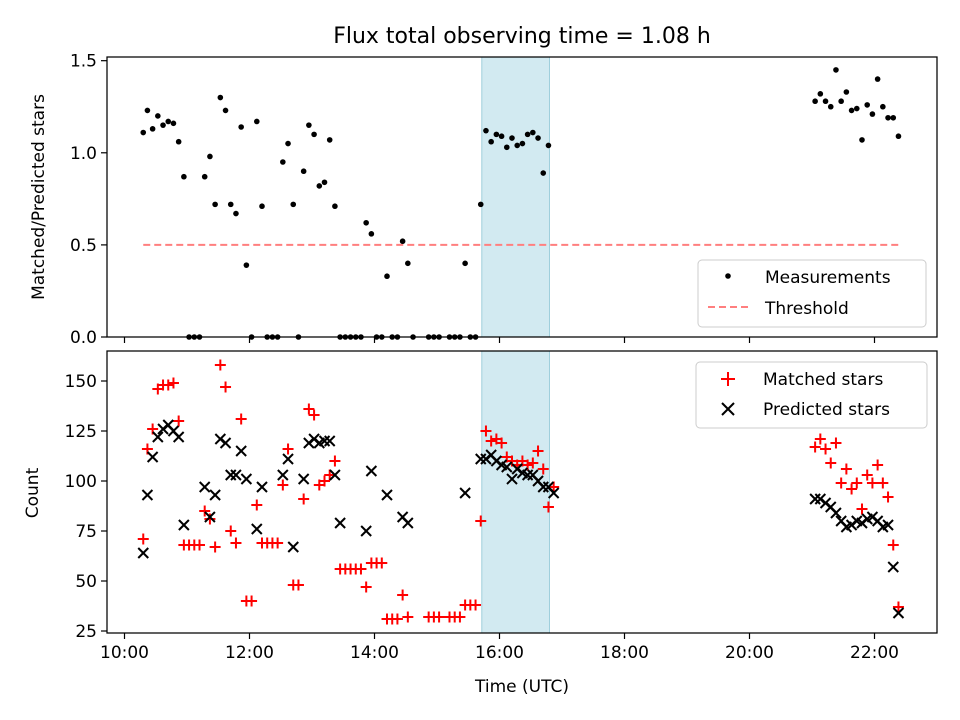 This screenshot has height=720, width=960. What do you see at coordinates (86, 582) in the screenshot?
I see `count-y-tick-label: 50` at bounding box center [86, 582].